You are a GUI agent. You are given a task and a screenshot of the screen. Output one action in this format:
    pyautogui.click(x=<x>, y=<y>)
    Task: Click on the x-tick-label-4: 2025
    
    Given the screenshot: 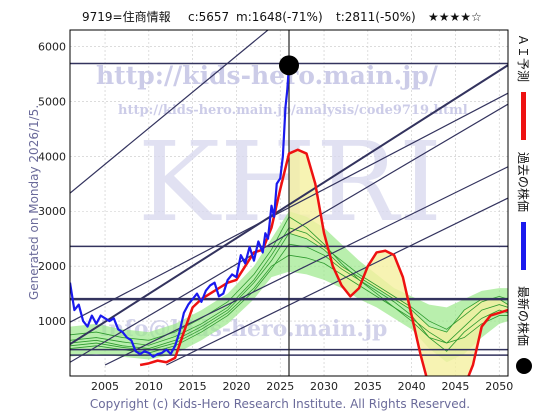 What is the action you would take?
    pyautogui.click(x=280, y=386)
    